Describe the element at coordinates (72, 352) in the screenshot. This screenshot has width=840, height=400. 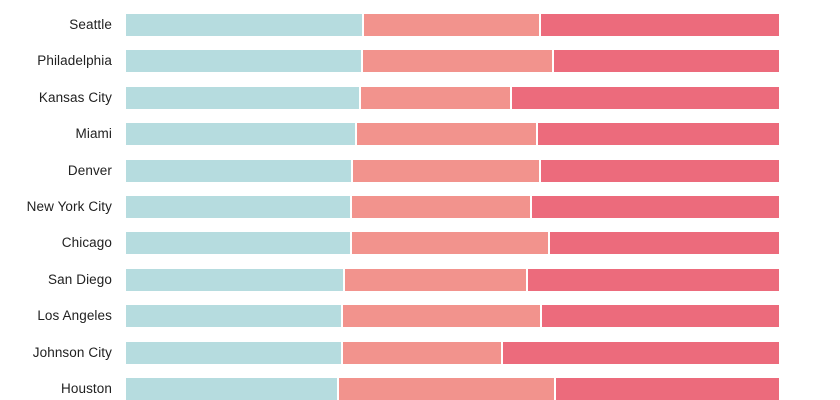
I see `category-label: Johnson City` at that location.